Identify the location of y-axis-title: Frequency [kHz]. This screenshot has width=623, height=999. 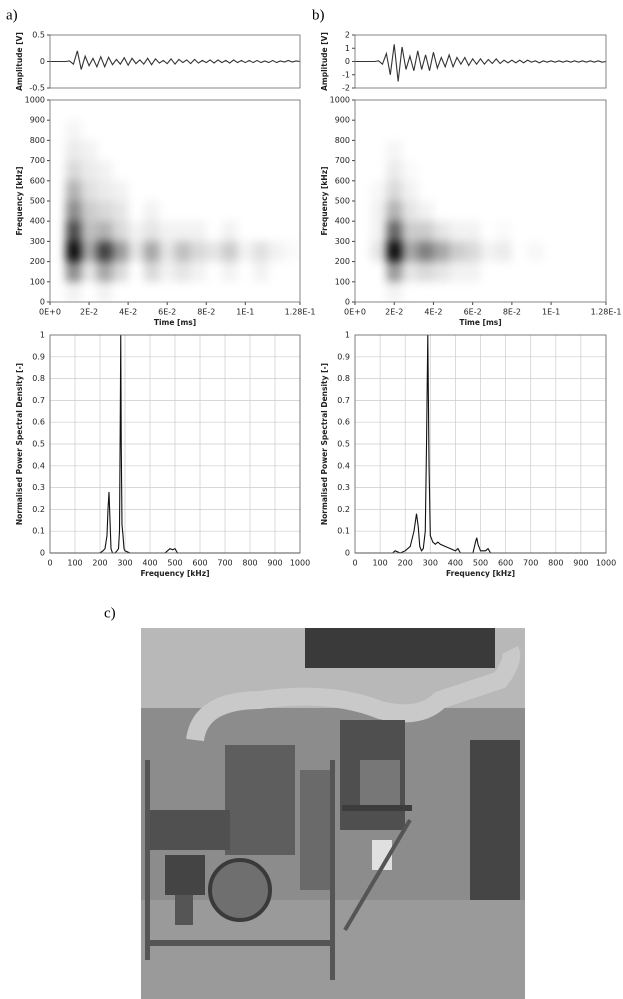
(19, 201).